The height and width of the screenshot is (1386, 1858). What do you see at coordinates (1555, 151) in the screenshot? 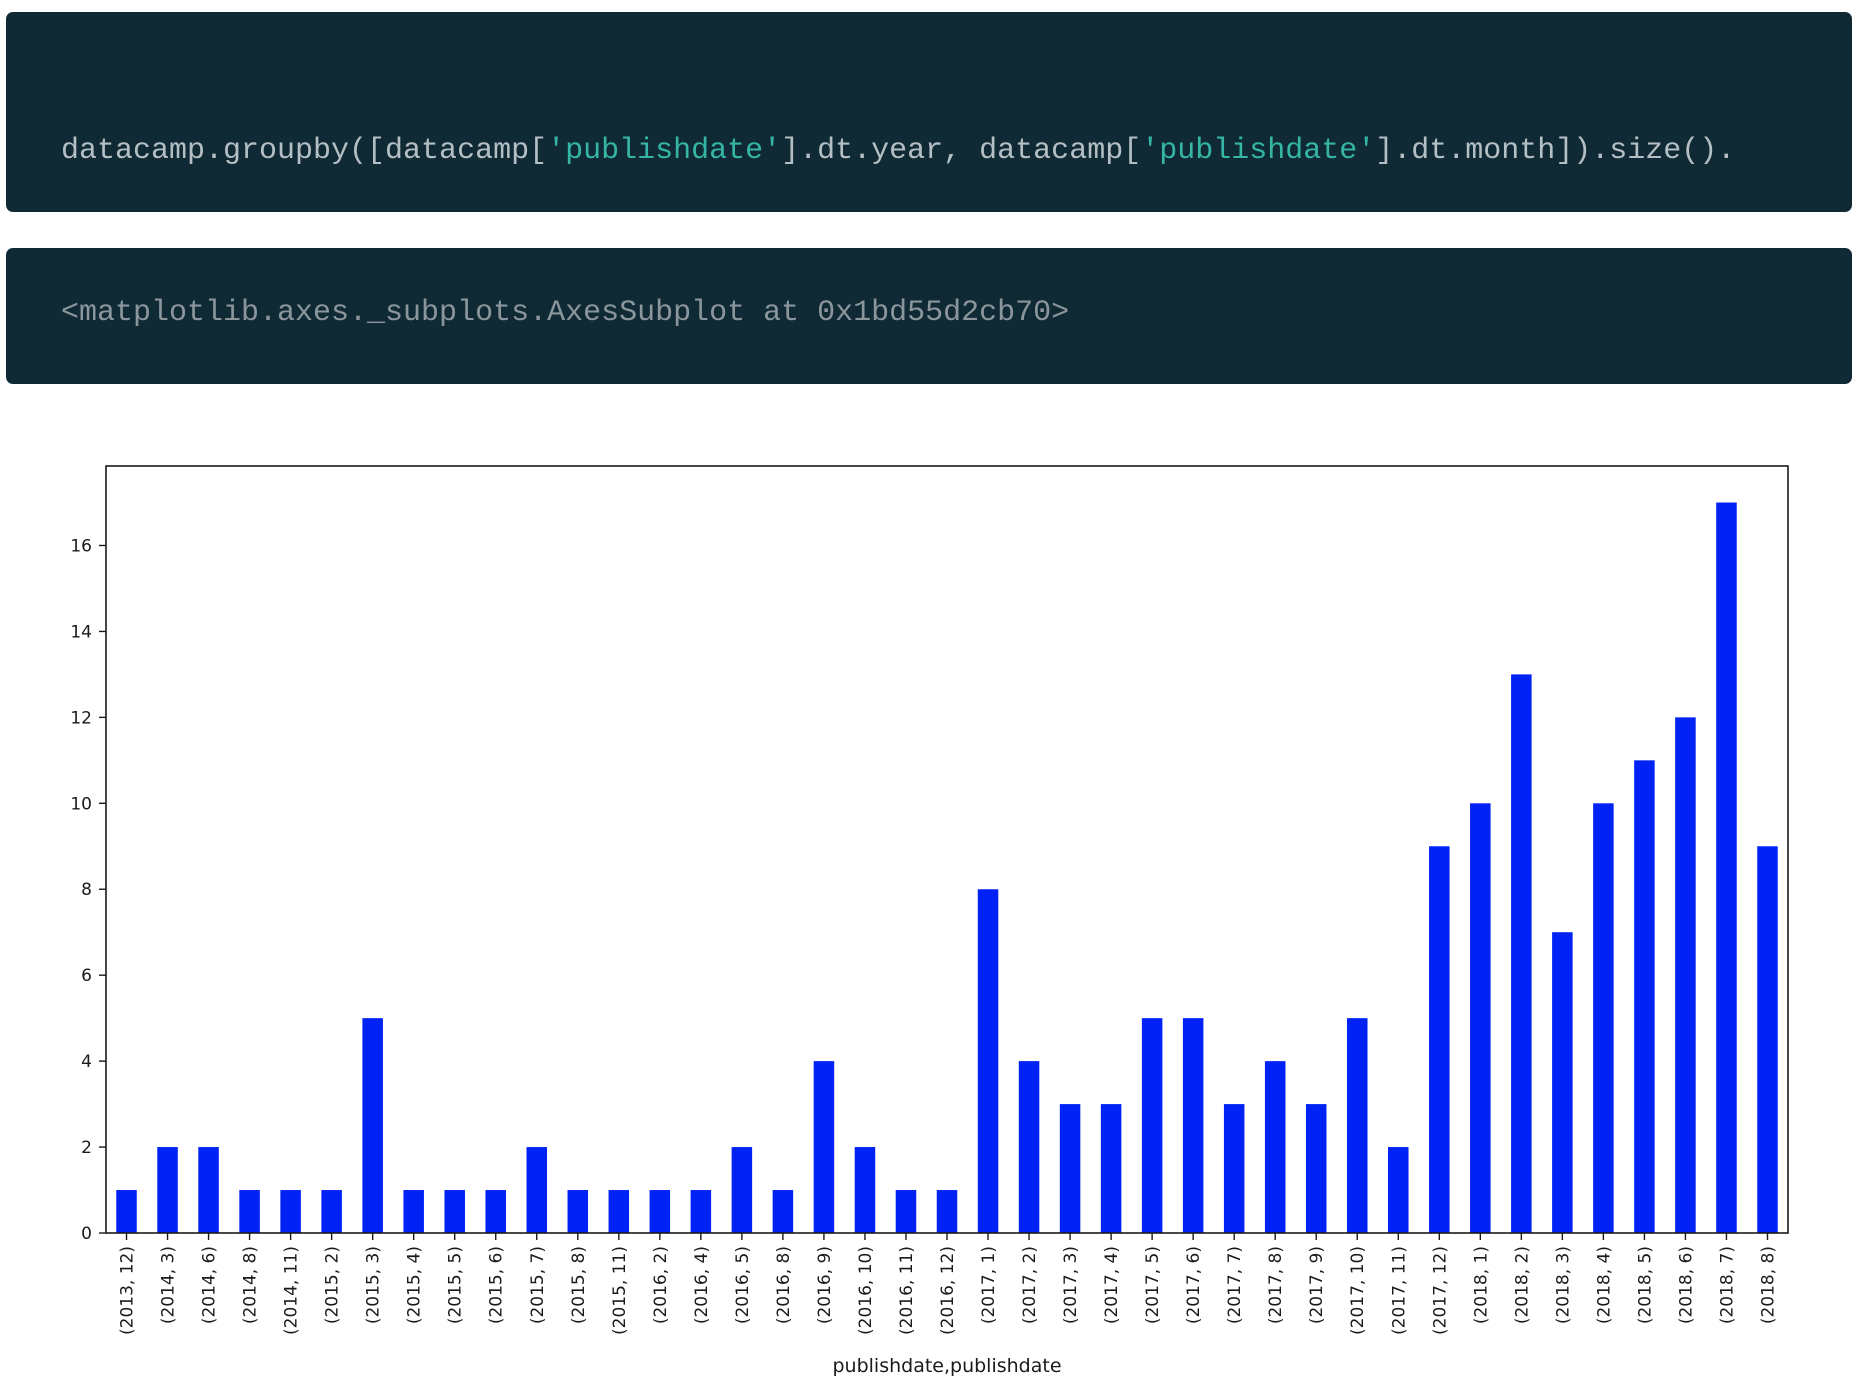
I see `code-token: ].dt.month]).size().` at bounding box center [1555, 151].